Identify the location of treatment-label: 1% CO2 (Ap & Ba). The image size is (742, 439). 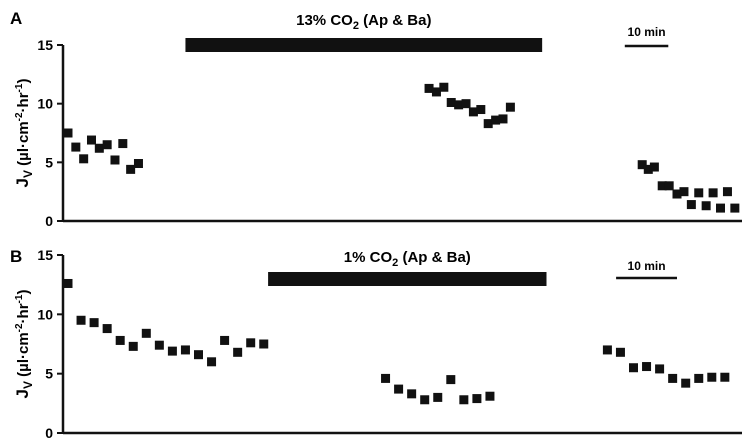
(407, 259).